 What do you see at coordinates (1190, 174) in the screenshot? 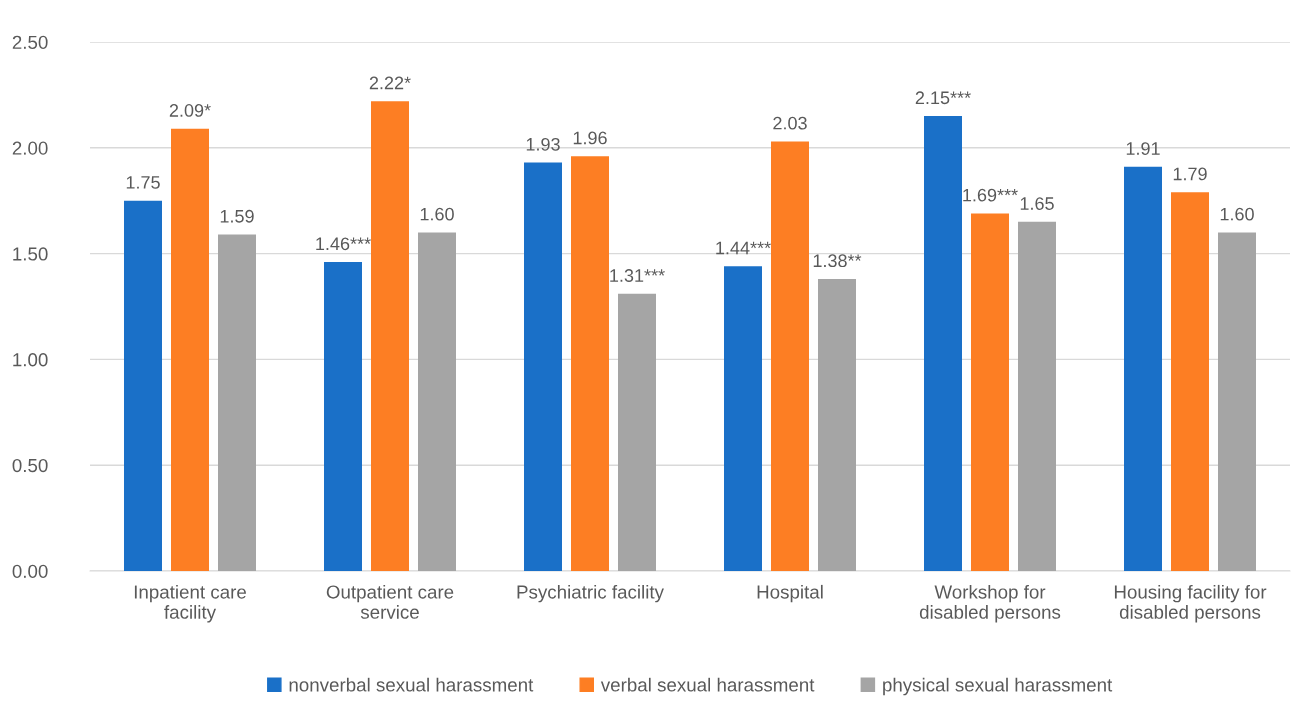
I see `data-label: 1.79` at bounding box center [1190, 174].